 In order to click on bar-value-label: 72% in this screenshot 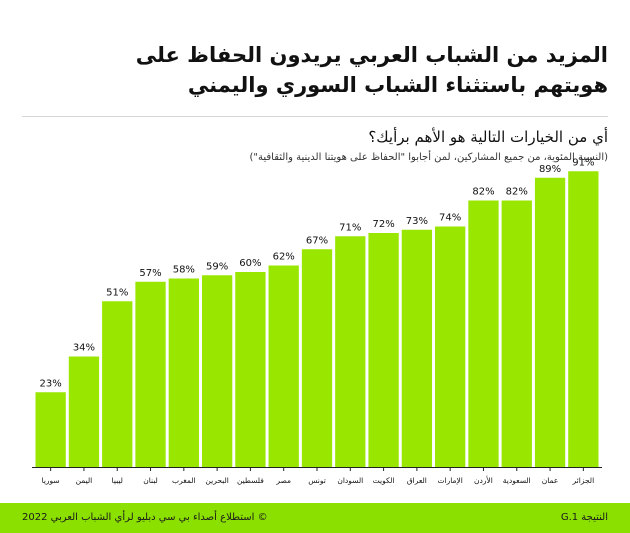, I will do `click(383, 224)`.